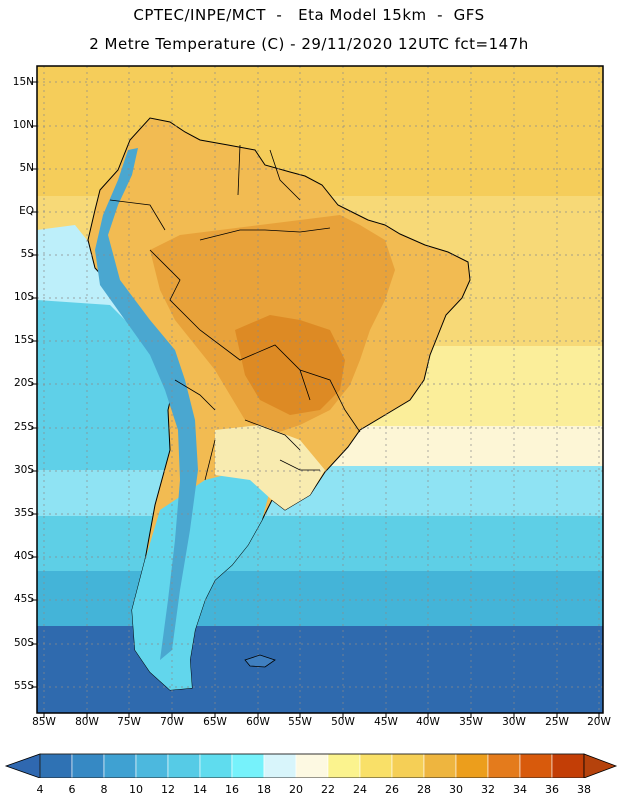  I want to click on colorbar-label: 18, so click(264, 789).